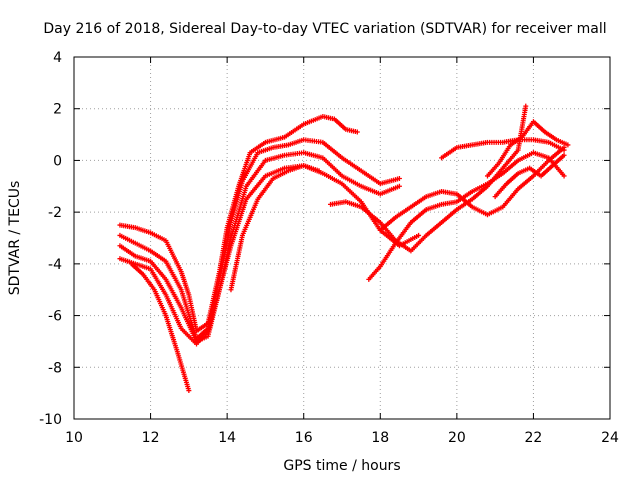  What do you see at coordinates (55, 317) in the screenshot?
I see `y-tick-label: -6` at bounding box center [55, 317].